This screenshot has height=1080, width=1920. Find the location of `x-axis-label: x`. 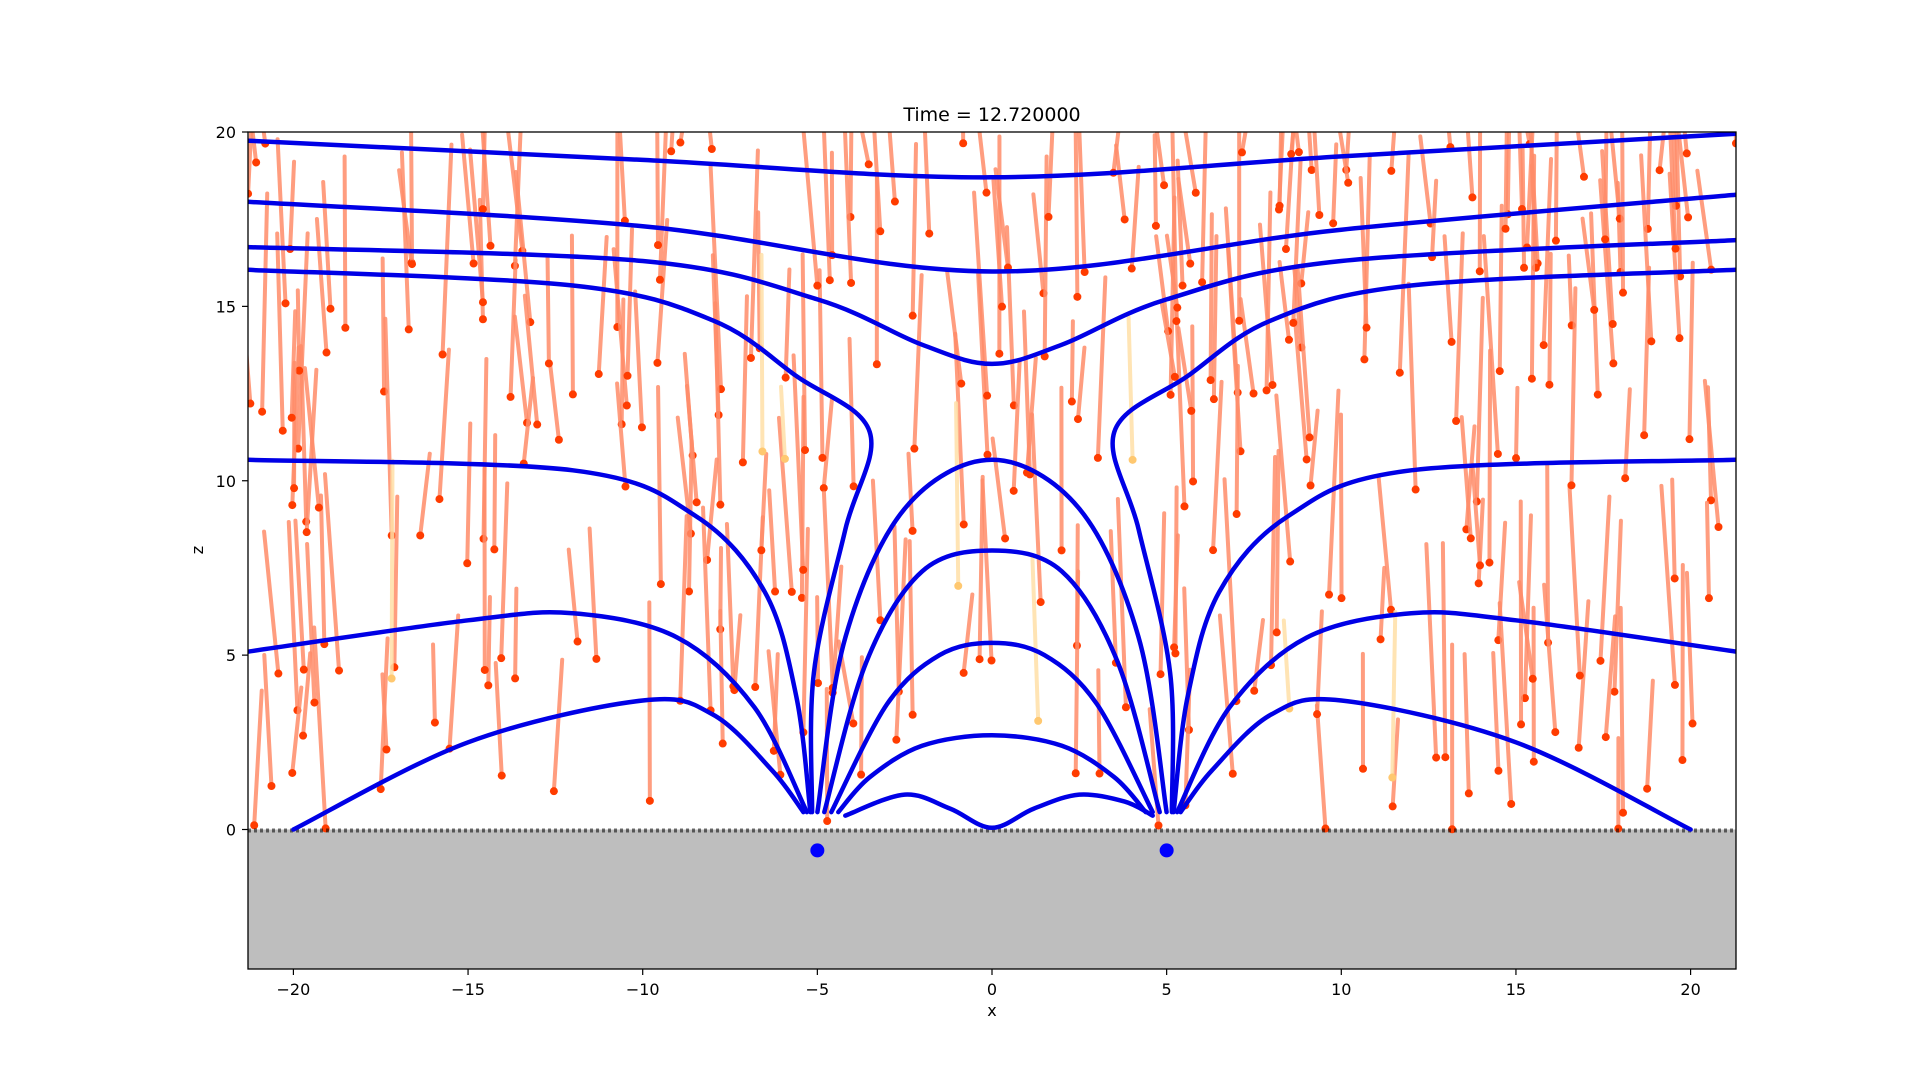

x-axis-label: x is located at coordinates (991, 1010).